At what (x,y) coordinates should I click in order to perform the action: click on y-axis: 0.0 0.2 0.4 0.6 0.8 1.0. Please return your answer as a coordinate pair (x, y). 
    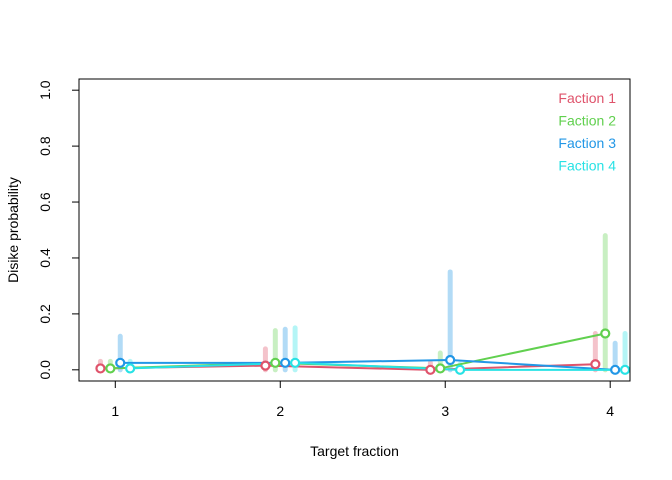
    Looking at the image, I should click on (58, 230).